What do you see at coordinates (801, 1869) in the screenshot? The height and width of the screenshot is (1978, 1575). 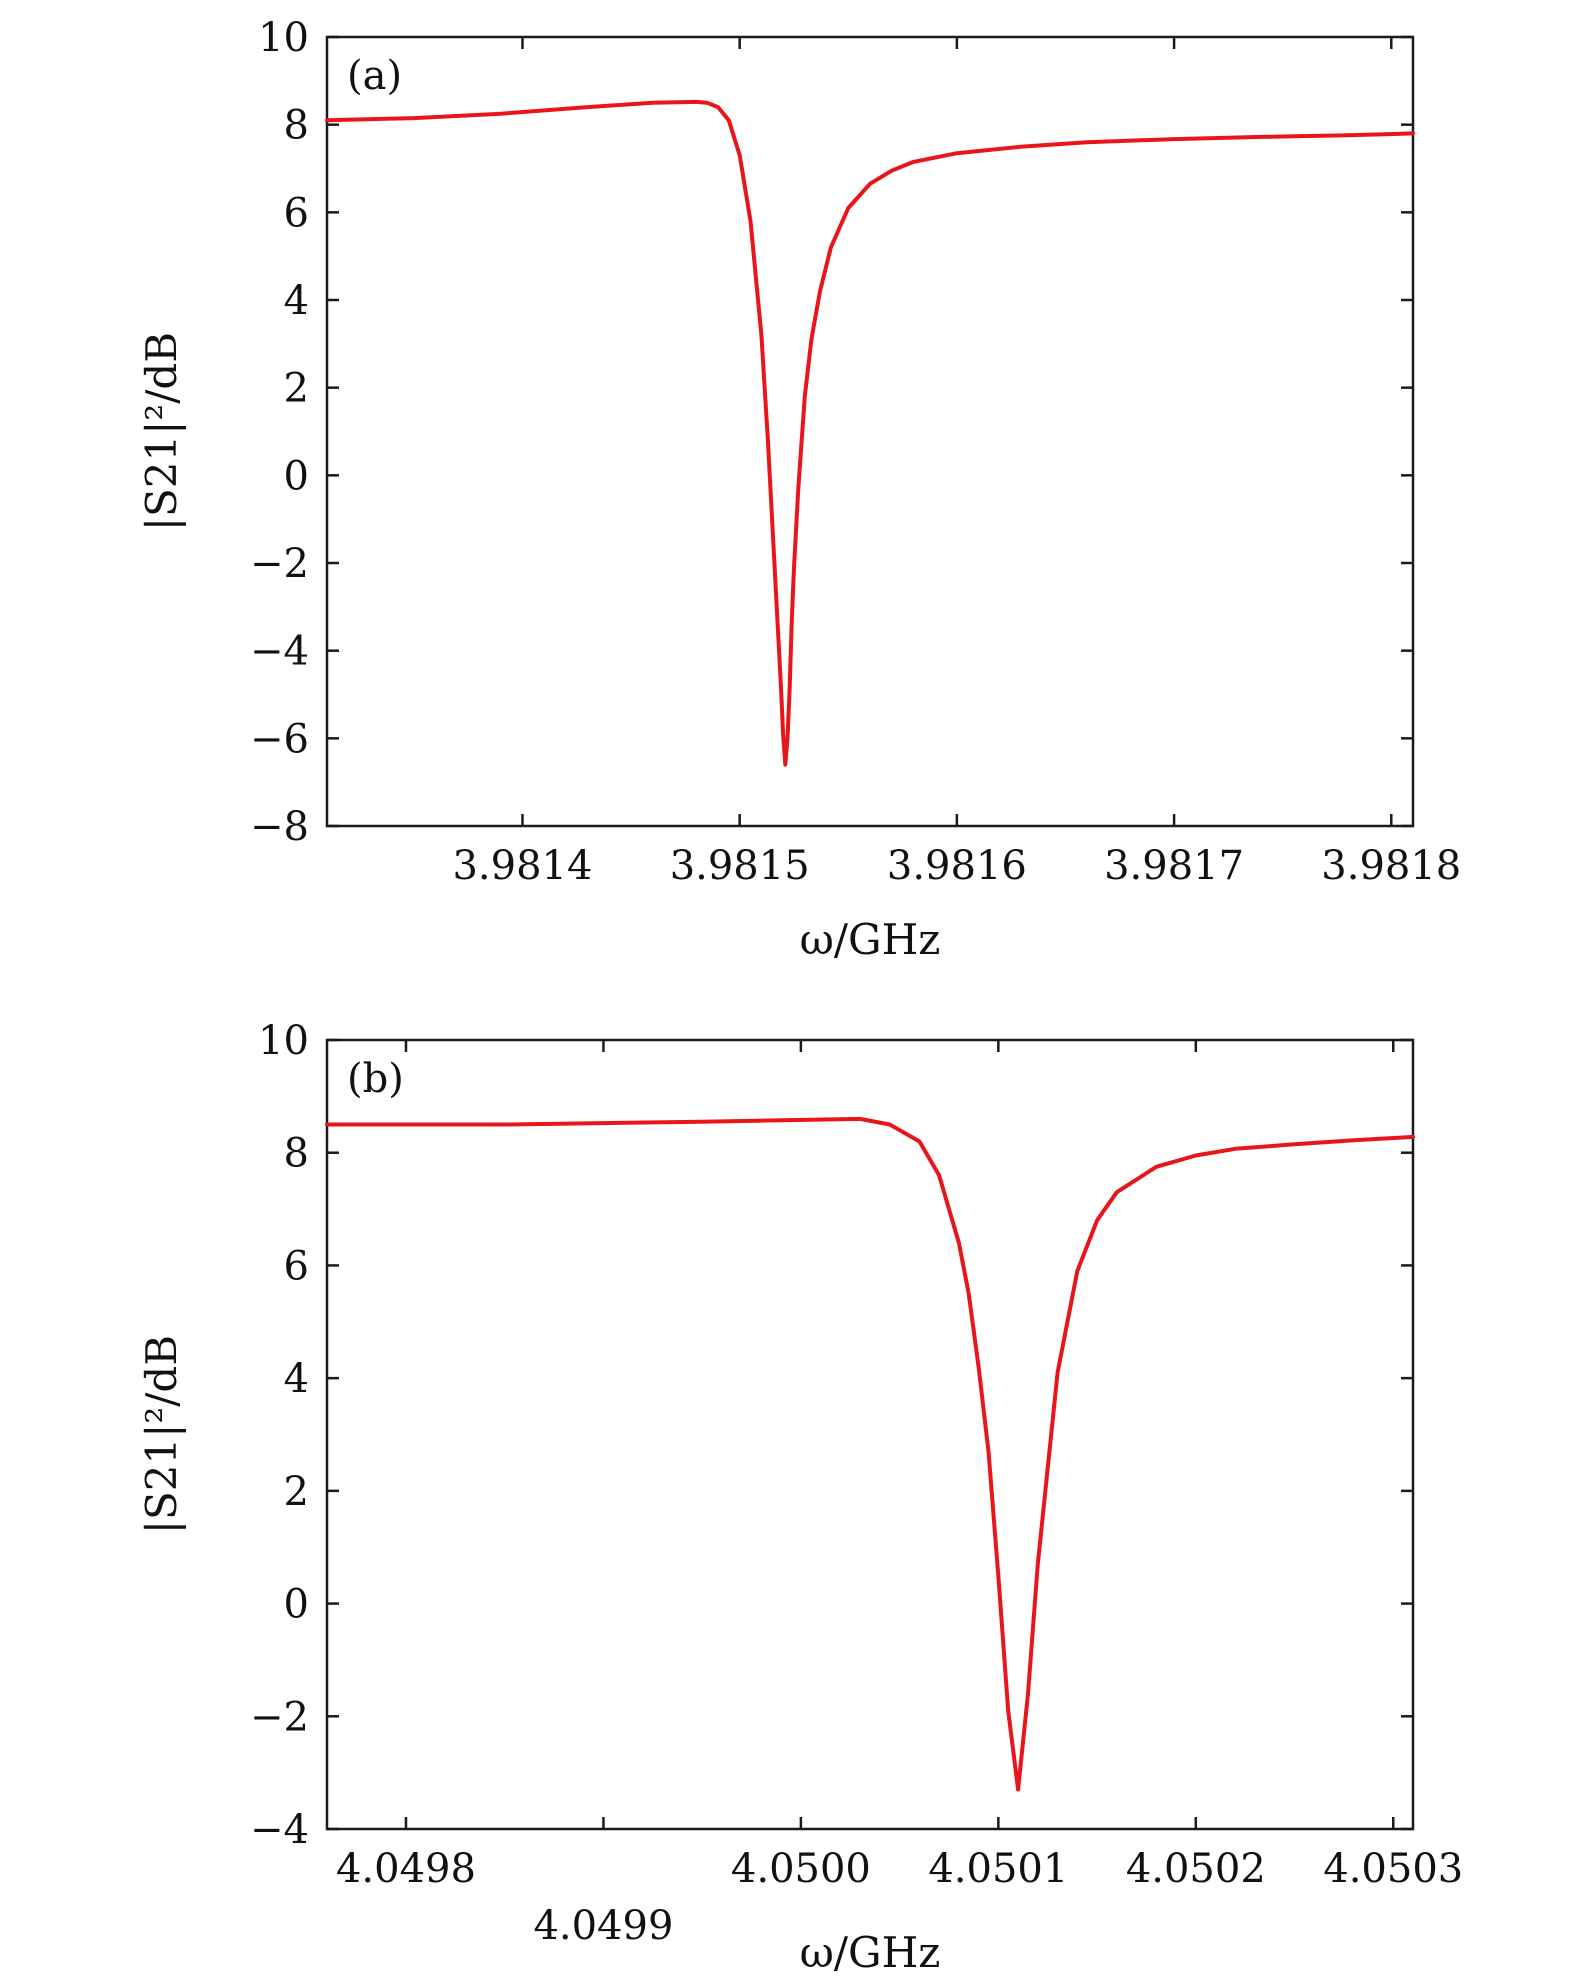 I see `x-tick-label: 4.0500` at bounding box center [801, 1869].